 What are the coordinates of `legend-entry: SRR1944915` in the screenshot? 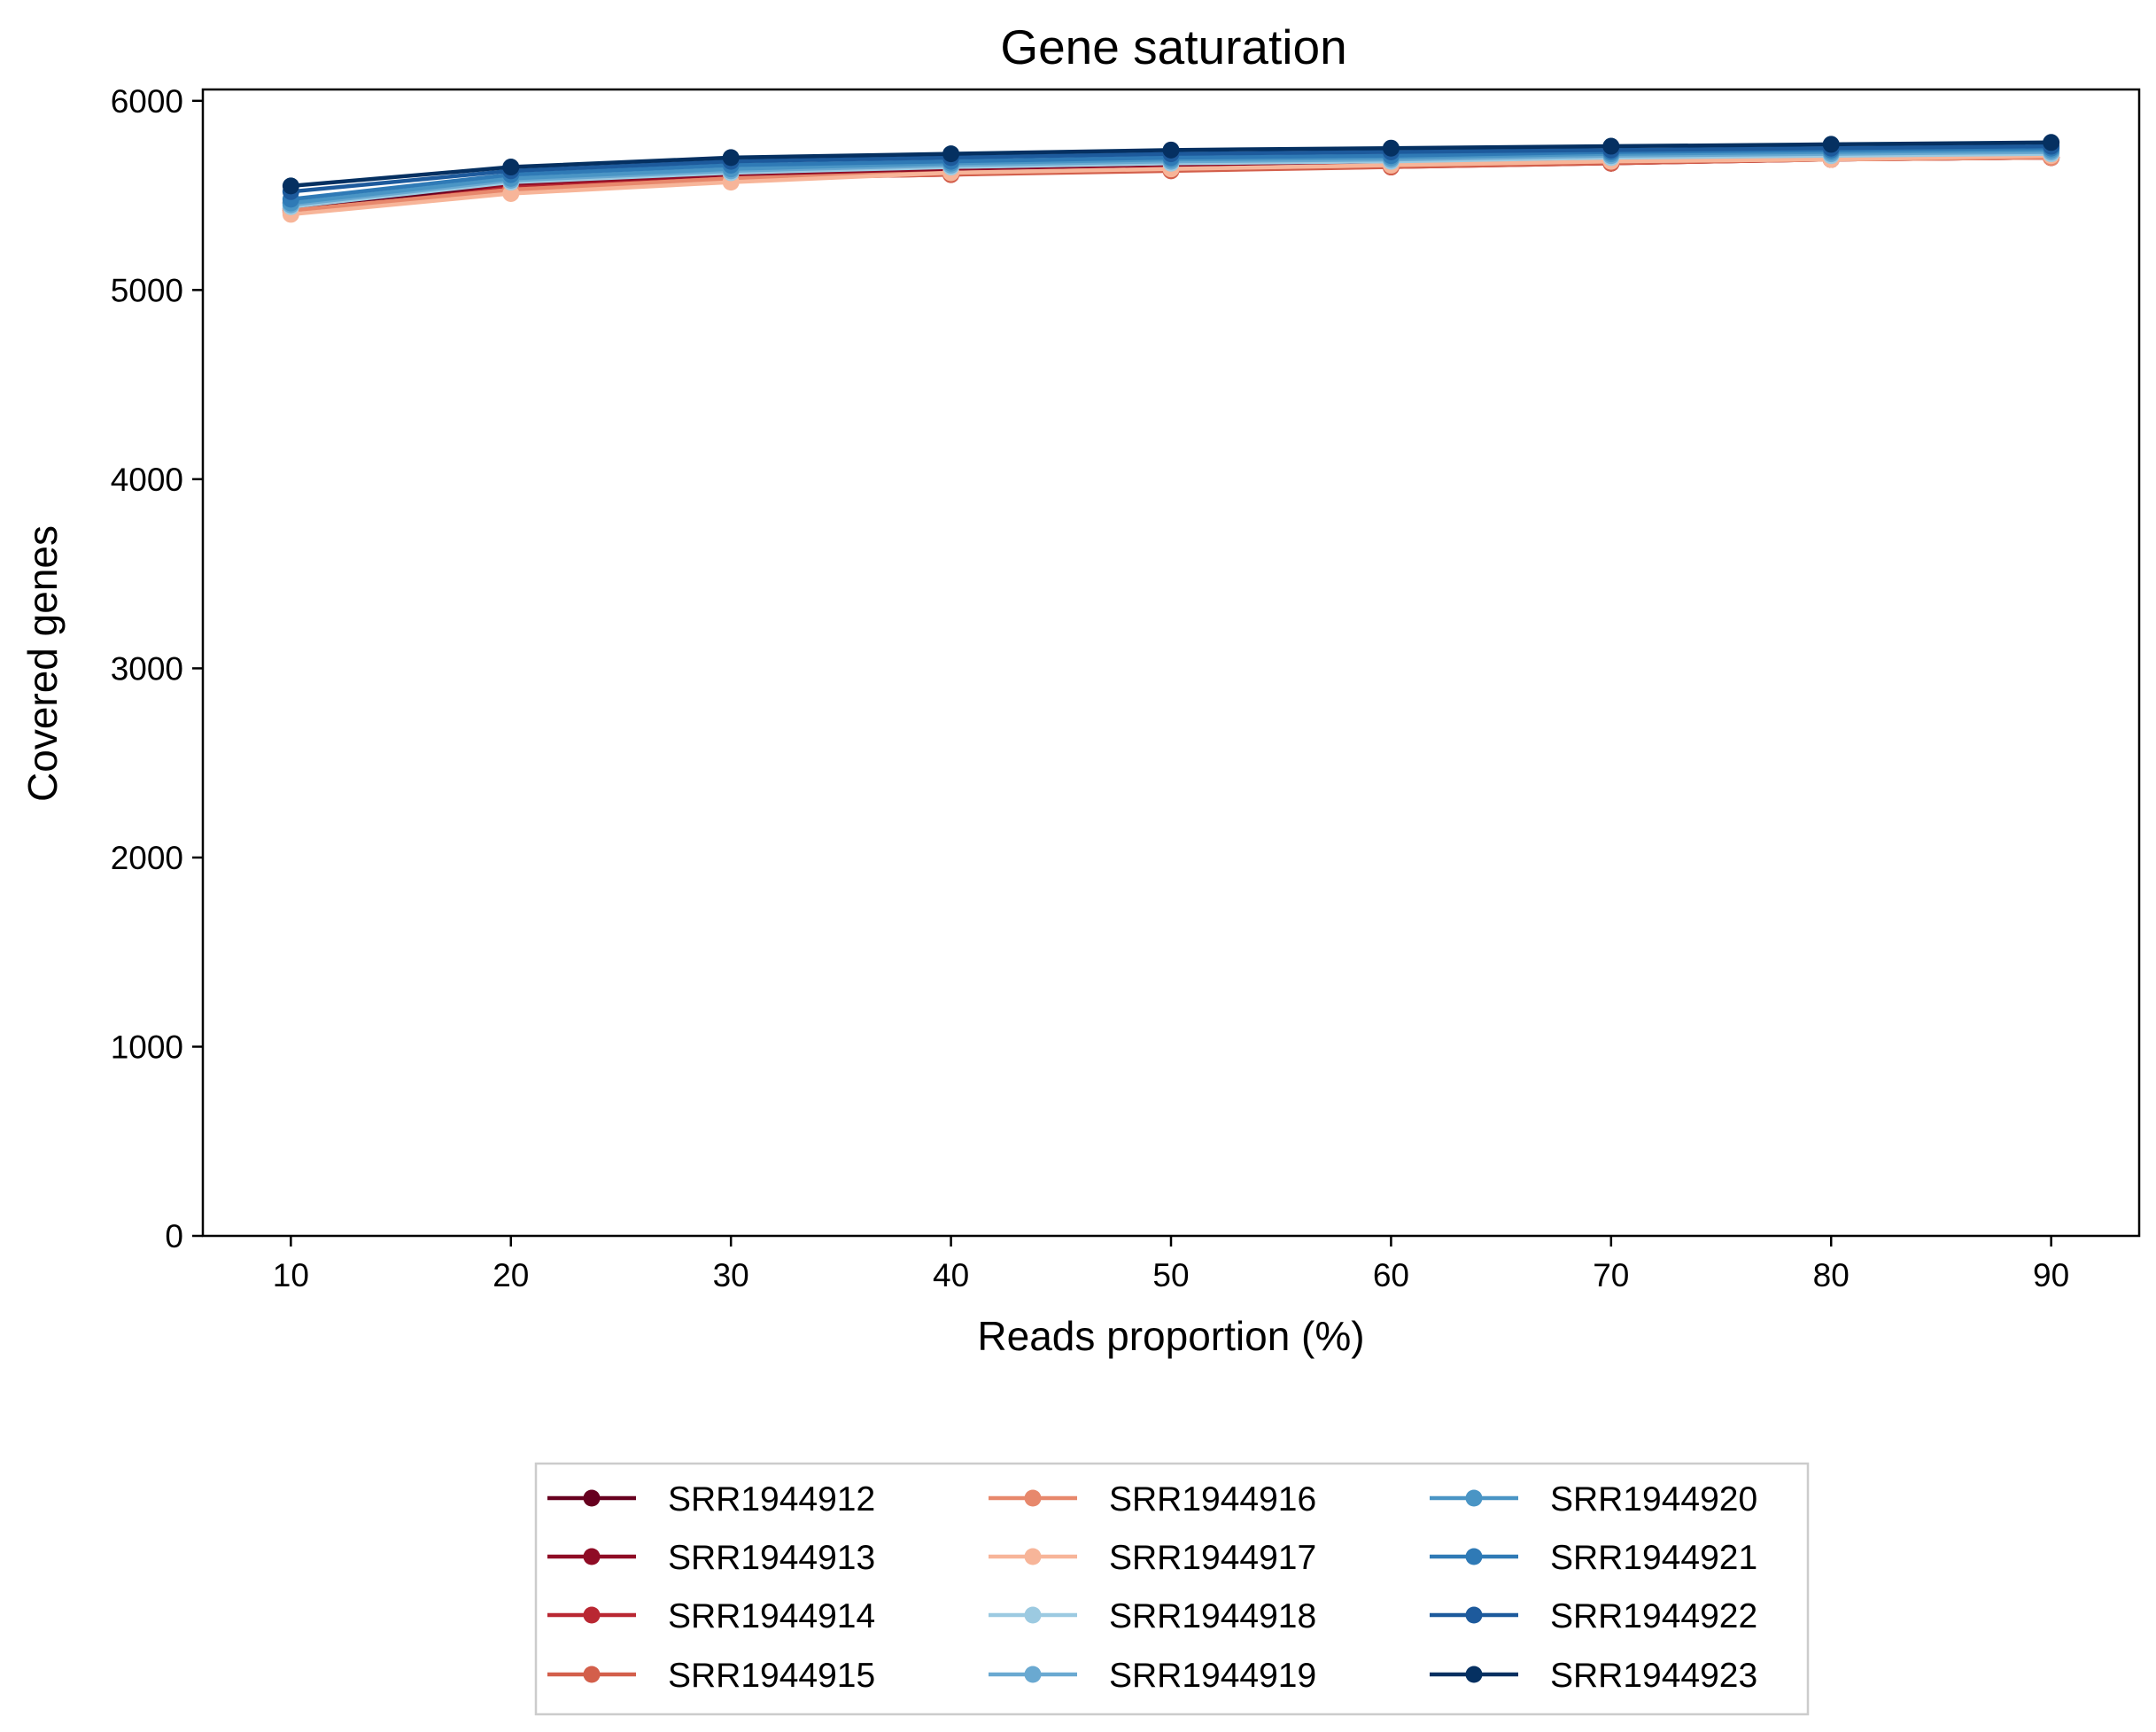 It's located at (711, 1676).